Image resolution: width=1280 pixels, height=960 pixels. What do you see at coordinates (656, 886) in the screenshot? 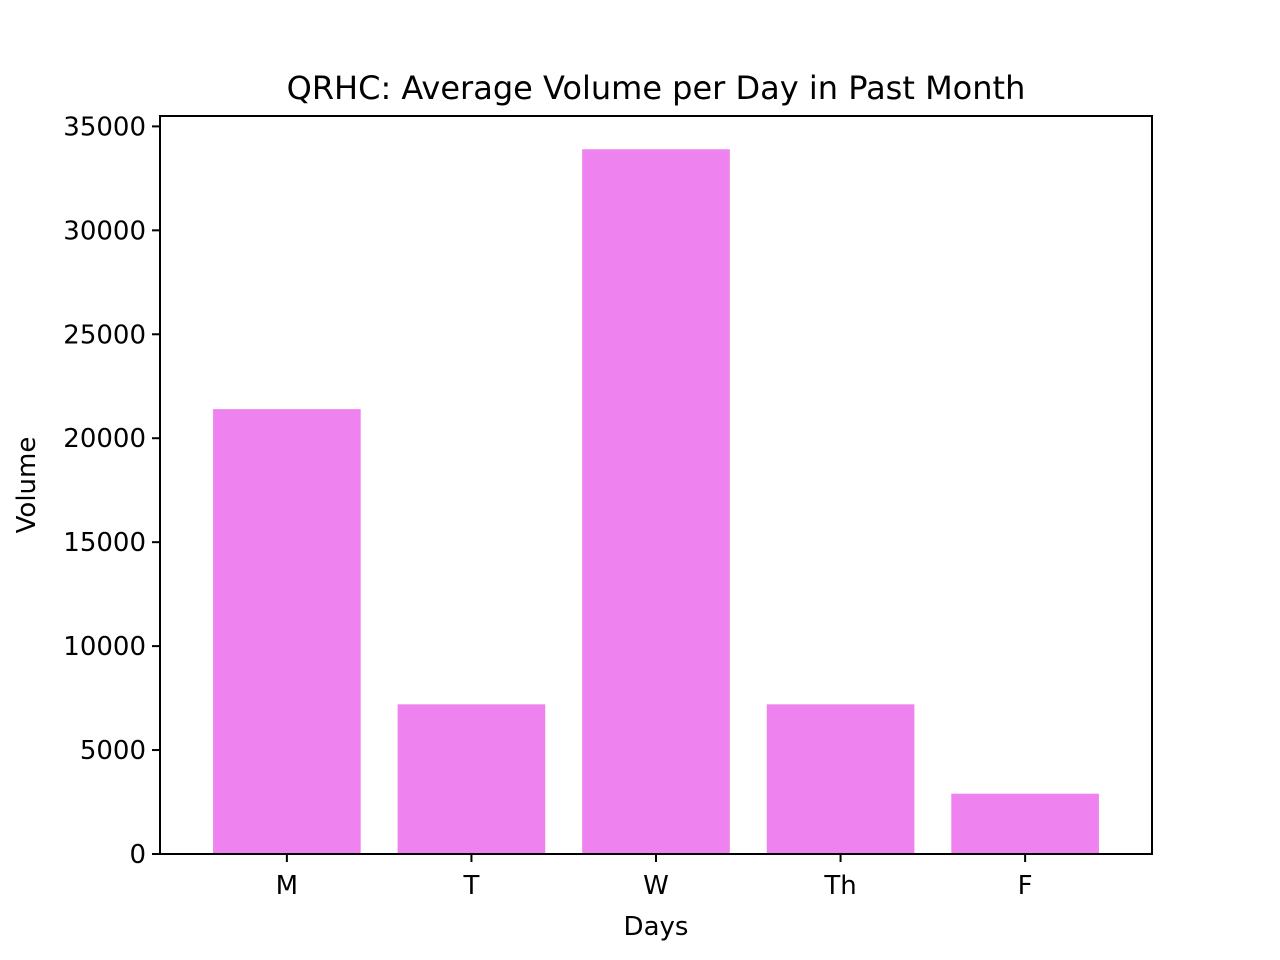
I see `x-tick-label: W` at bounding box center [656, 886].